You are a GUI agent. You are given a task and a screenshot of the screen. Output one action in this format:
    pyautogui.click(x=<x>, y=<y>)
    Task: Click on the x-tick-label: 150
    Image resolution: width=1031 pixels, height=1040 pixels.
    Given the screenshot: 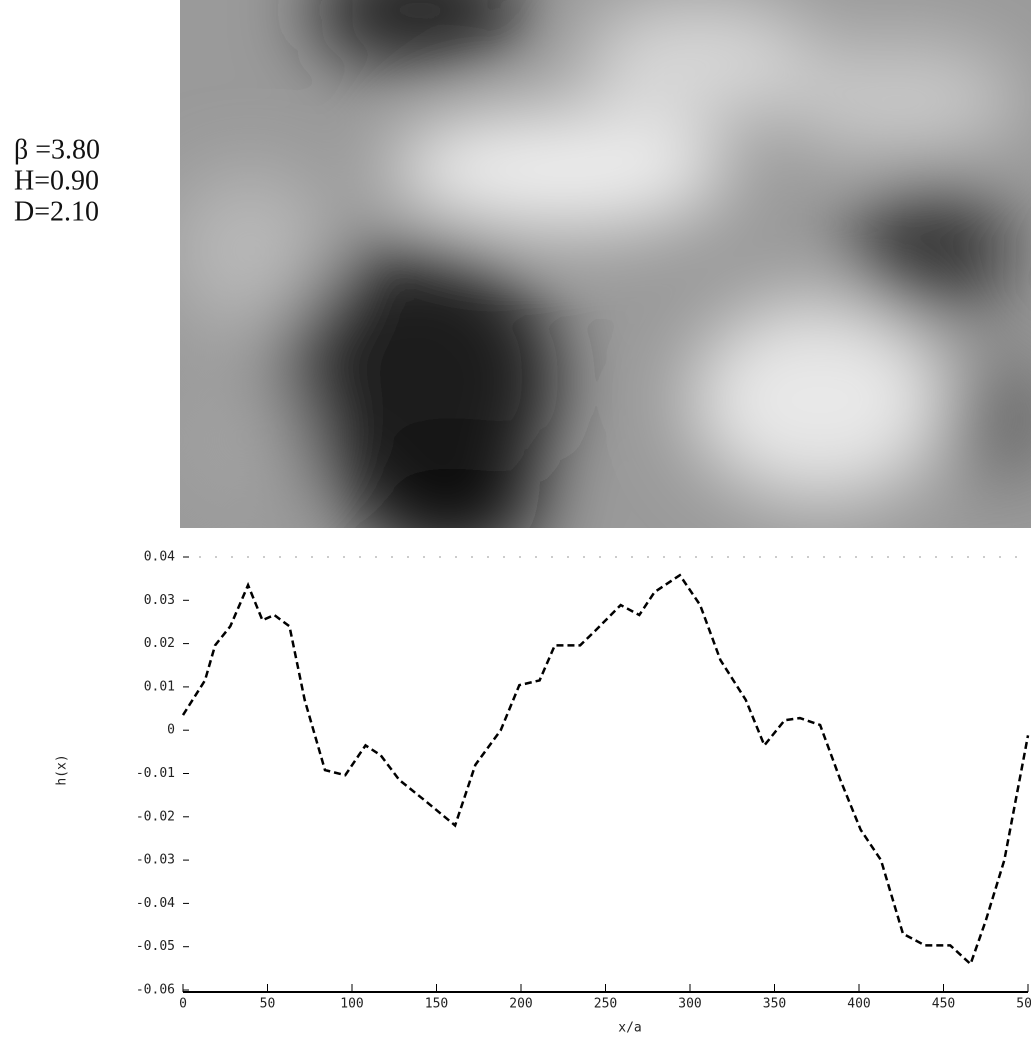 What is the action you would take?
    pyautogui.click(x=436, y=1004)
    